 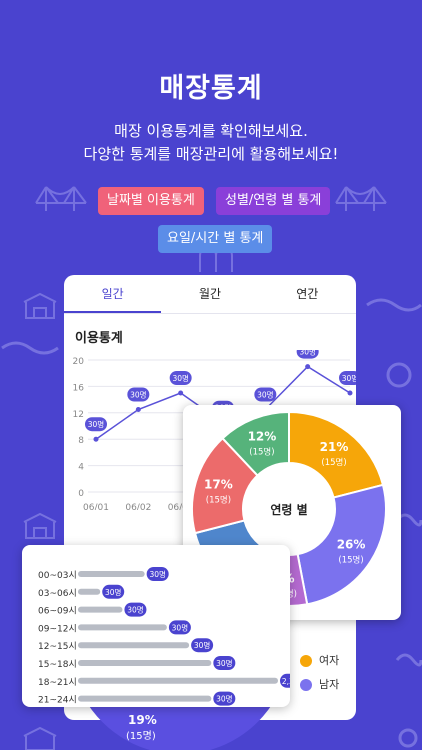 I want to click on category-label: 21~24시, so click(x=57, y=700).